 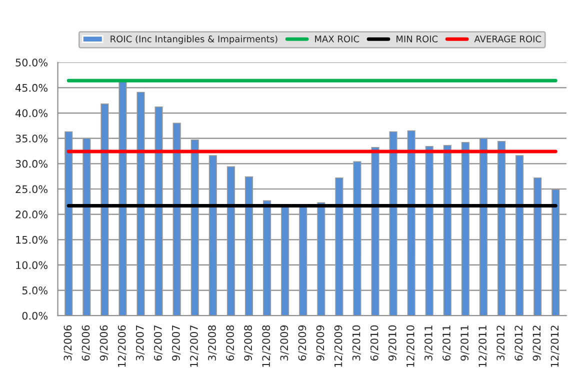 What do you see at coordinates (86, 343) in the screenshot?
I see `x-tick-label: 6/2006` at bounding box center [86, 343].